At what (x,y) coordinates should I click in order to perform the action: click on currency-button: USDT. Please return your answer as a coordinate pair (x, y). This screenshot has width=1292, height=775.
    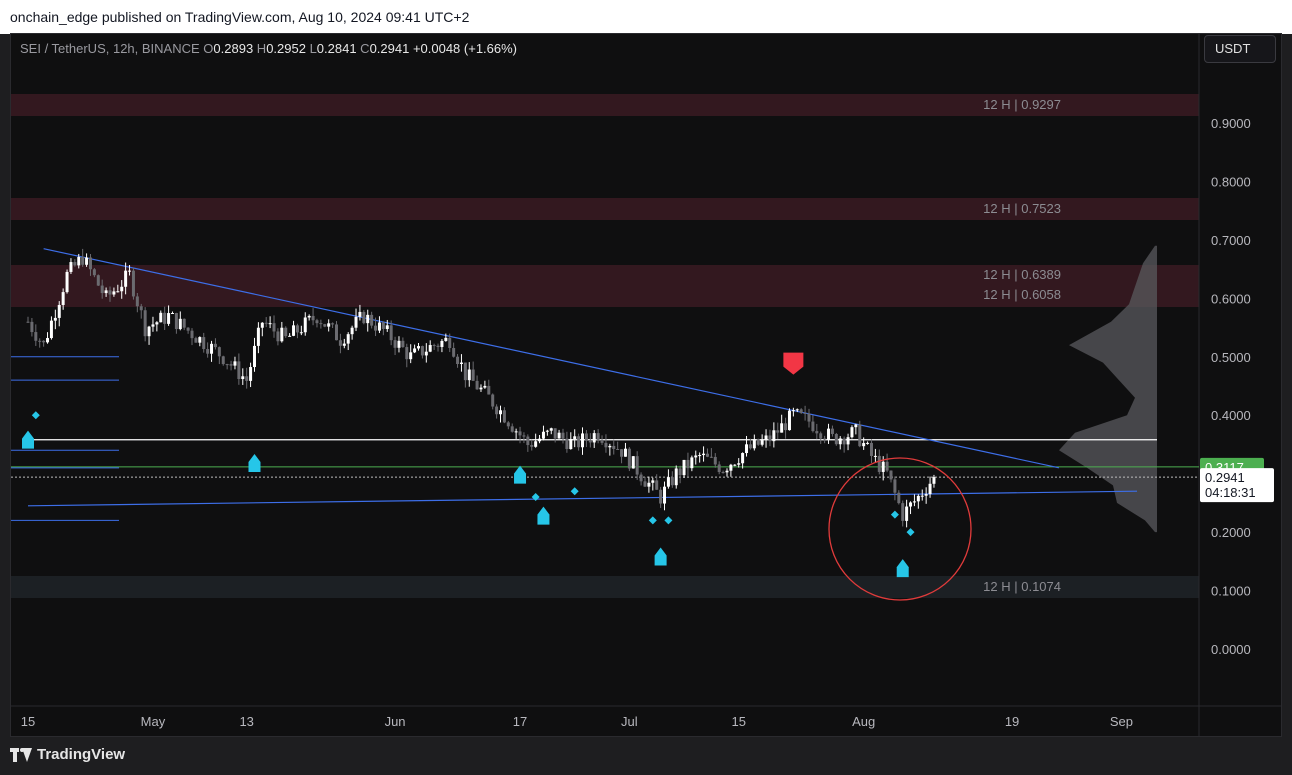
    Looking at the image, I should click on (1240, 49).